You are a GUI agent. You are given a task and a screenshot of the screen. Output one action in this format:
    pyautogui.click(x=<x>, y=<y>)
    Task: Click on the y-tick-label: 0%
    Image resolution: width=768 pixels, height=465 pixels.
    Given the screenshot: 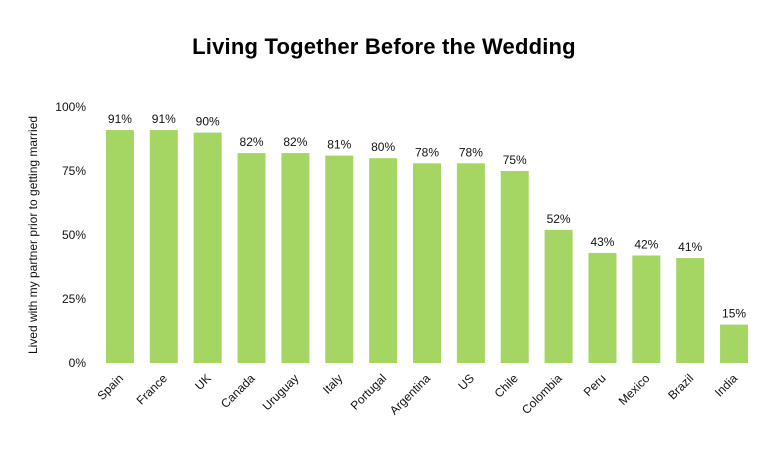 What is the action you would take?
    pyautogui.click(x=78, y=363)
    